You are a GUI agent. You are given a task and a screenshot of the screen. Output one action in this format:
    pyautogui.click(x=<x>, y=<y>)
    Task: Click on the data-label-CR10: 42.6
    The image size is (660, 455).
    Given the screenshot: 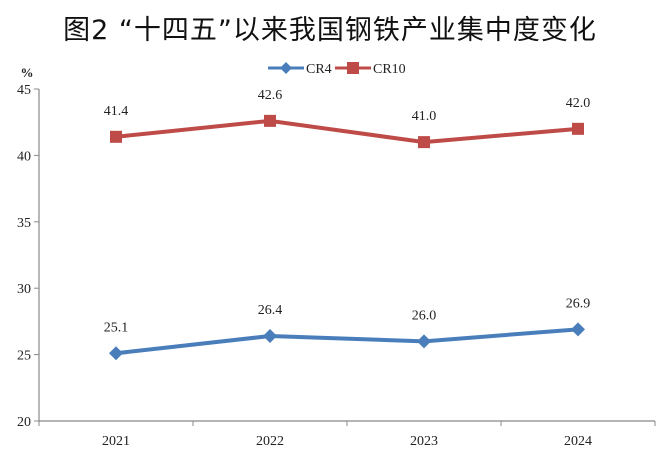 What is the action you would take?
    pyautogui.click(x=270, y=95)
    